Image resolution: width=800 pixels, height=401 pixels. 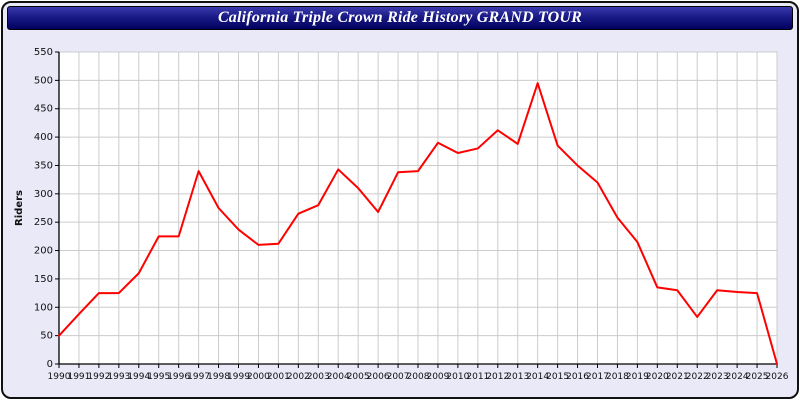 What do you see at coordinates (278, 377) in the screenshot?
I see `svg-text: 2001` at bounding box center [278, 377].